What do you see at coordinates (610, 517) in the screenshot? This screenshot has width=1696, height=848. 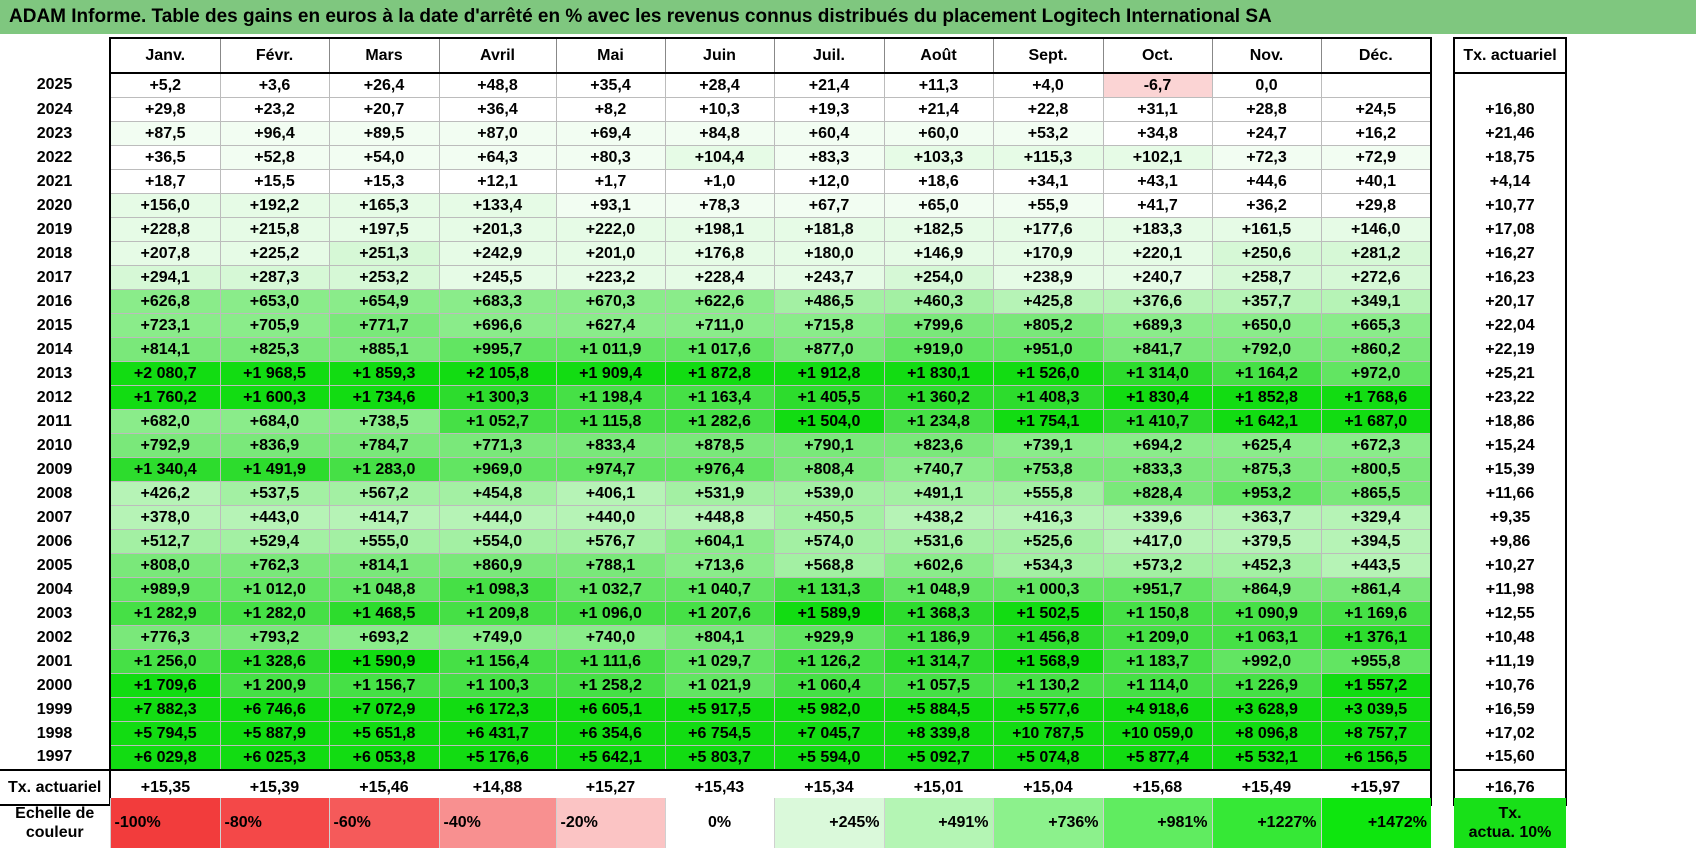 I see `gain-cell: +440,0` at bounding box center [610, 517].